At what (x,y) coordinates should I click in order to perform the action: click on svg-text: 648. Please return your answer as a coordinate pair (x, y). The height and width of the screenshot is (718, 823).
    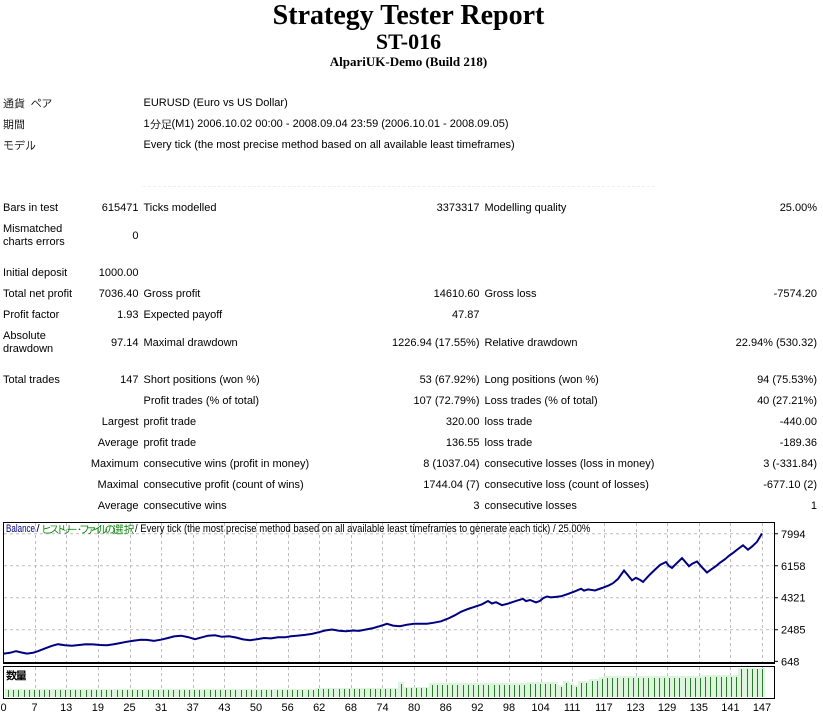
    Looking at the image, I should click on (790, 662).